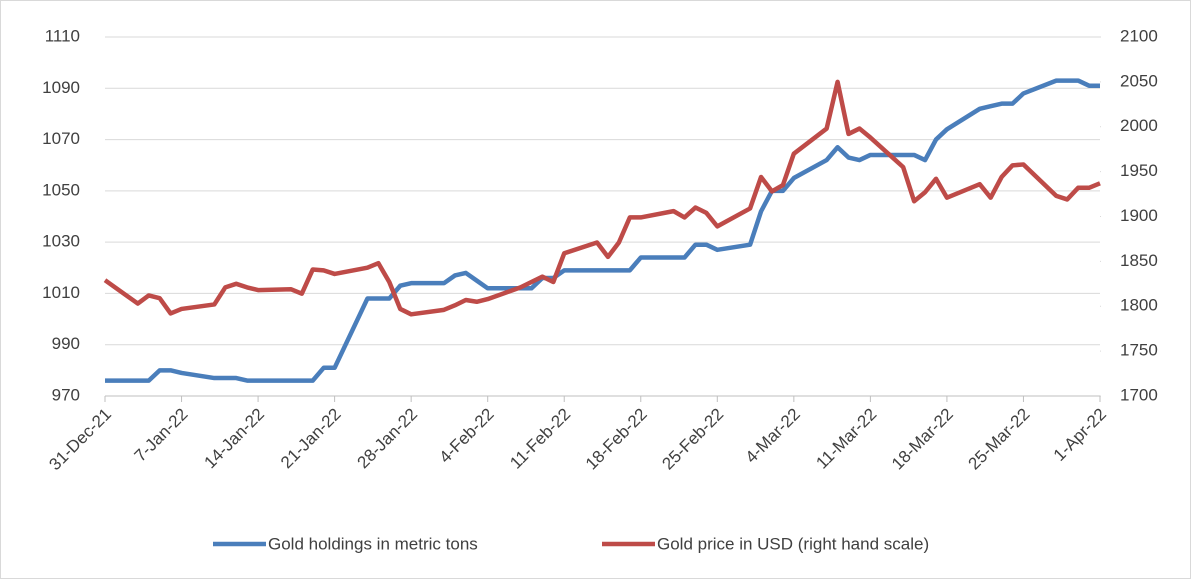 The image size is (1192, 585). What do you see at coordinates (1139, 305) in the screenshot?
I see `y2-tick-label: 1800` at bounding box center [1139, 305].